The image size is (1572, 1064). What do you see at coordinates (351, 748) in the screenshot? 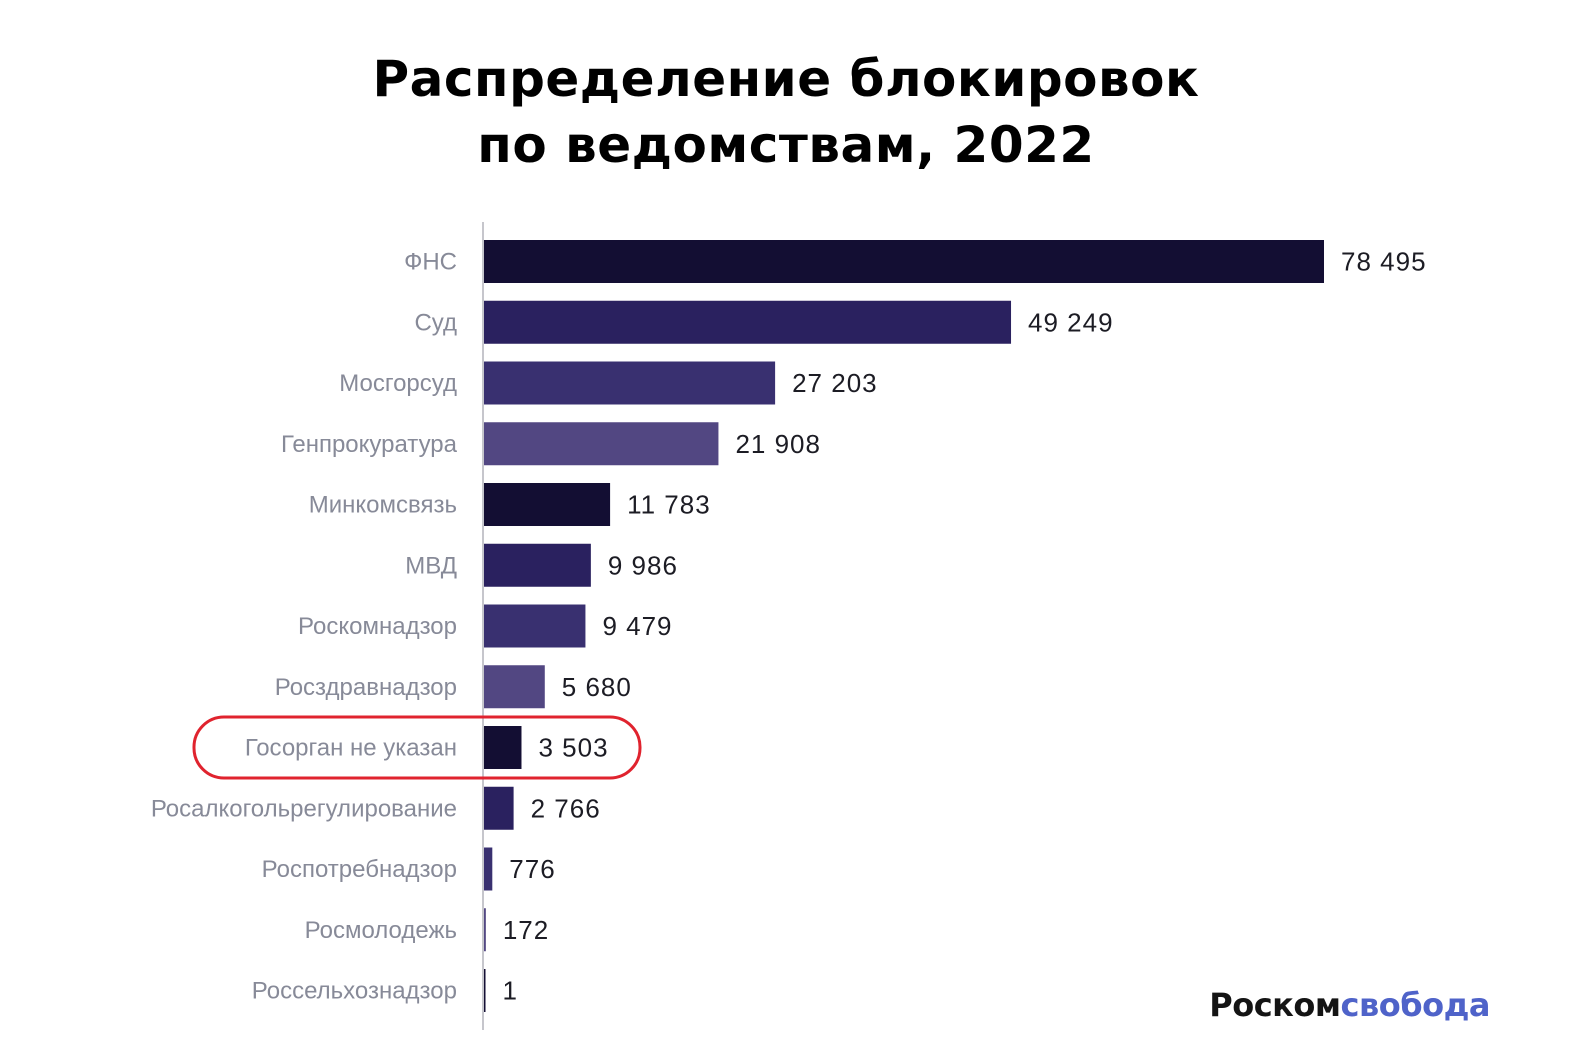
I see `category-label-8: Госорган не указан` at bounding box center [351, 748].